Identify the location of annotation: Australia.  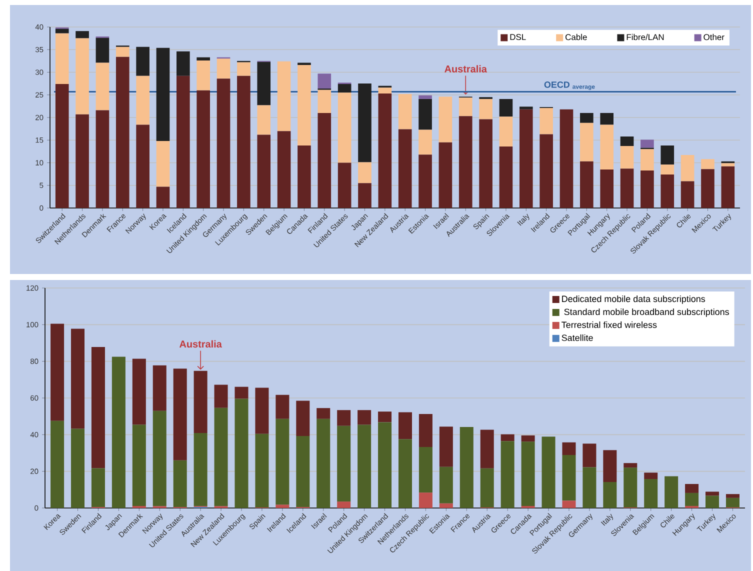
(466, 68).